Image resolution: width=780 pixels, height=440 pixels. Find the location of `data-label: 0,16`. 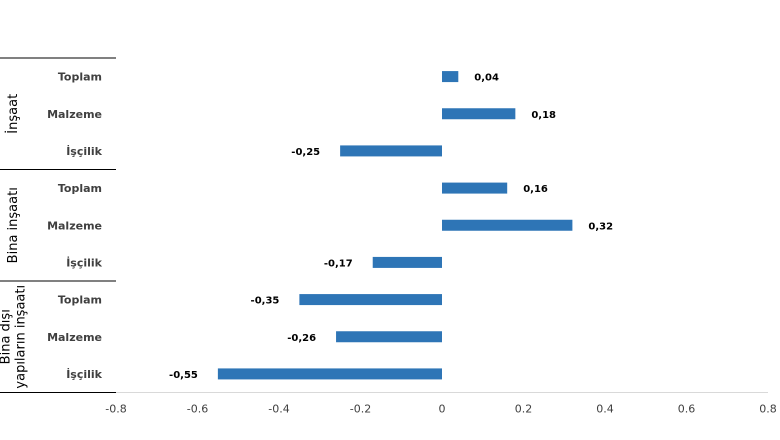

data-label: 0,16 is located at coordinates (535, 189).